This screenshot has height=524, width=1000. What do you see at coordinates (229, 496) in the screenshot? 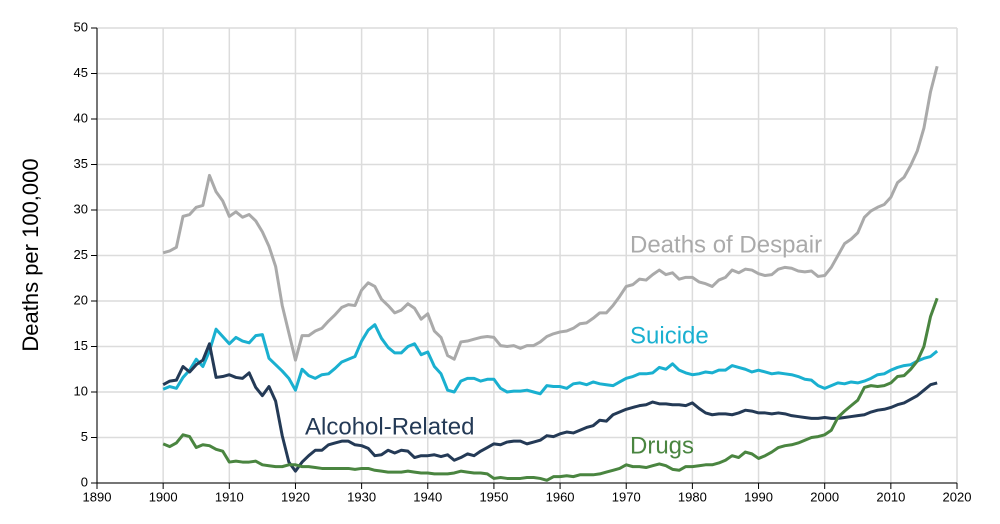
I see `x-tick-label: 1910` at bounding box center [229, 496].